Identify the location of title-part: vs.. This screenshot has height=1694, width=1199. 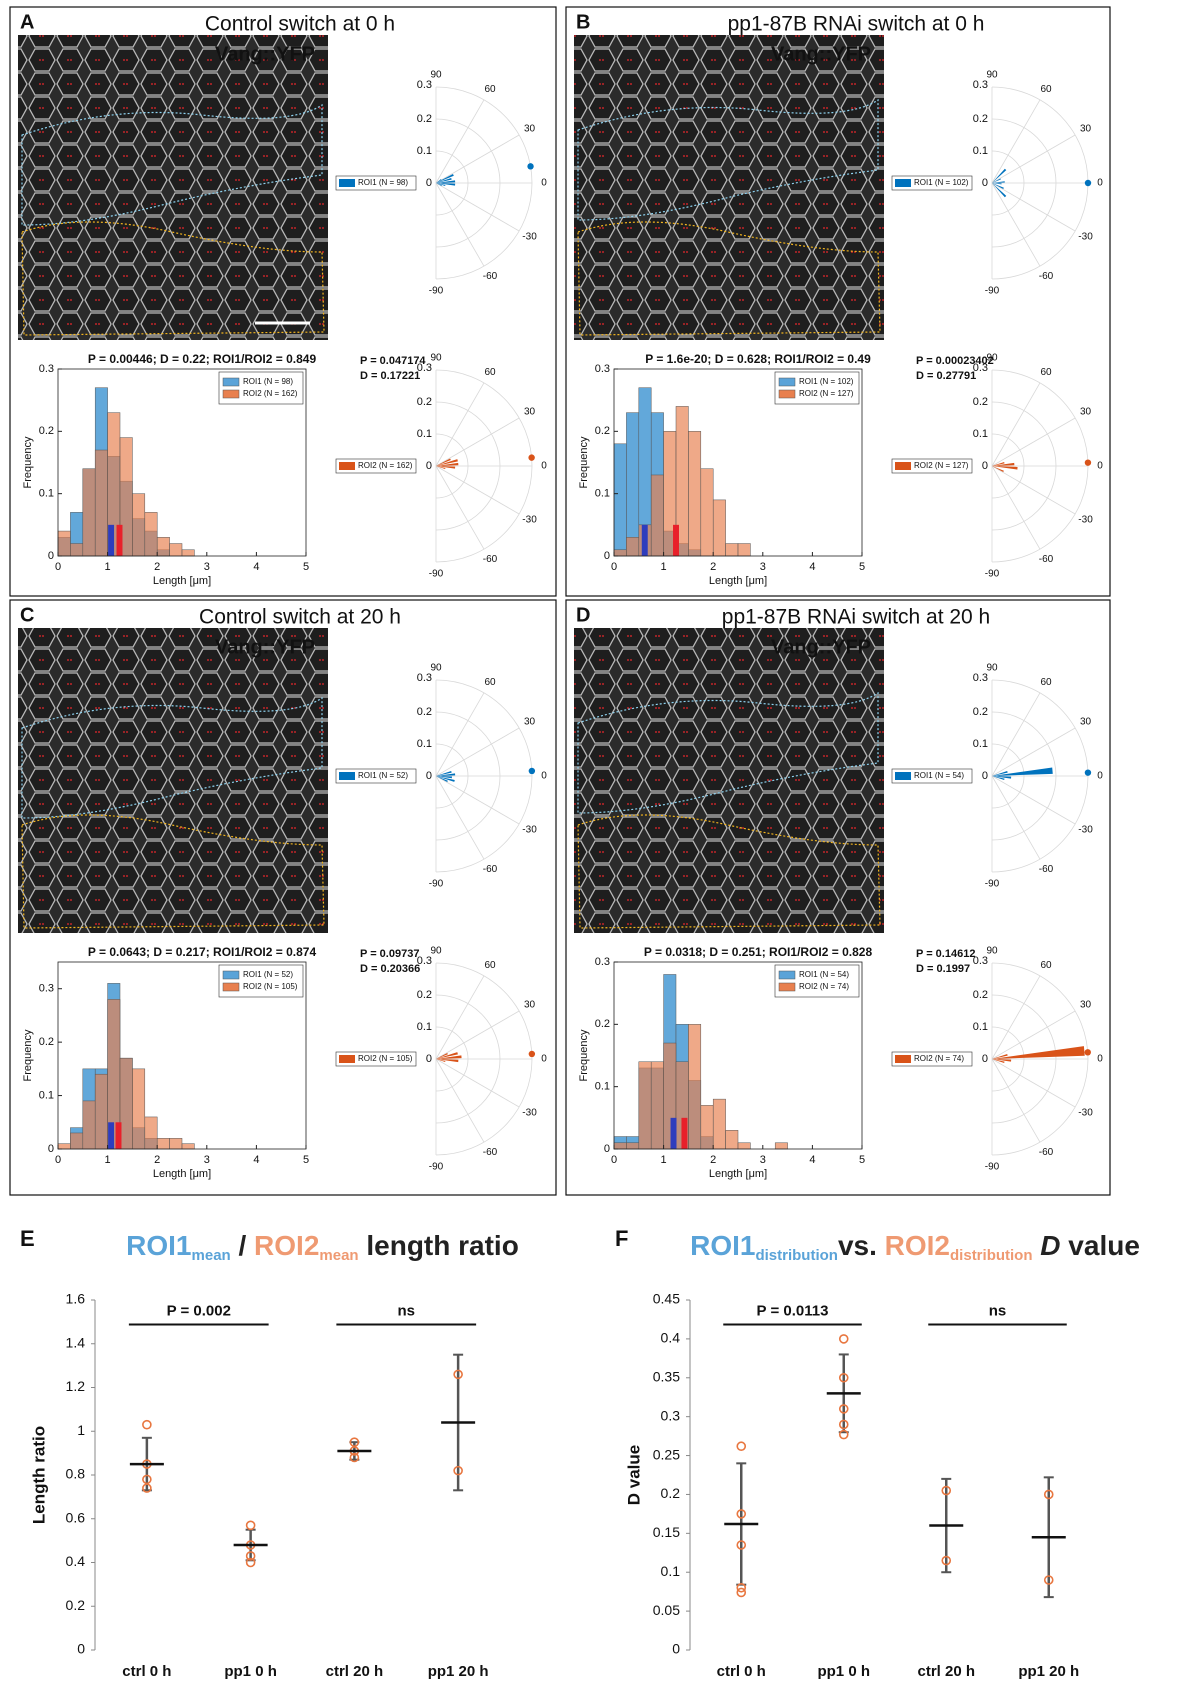
(861, 1245).